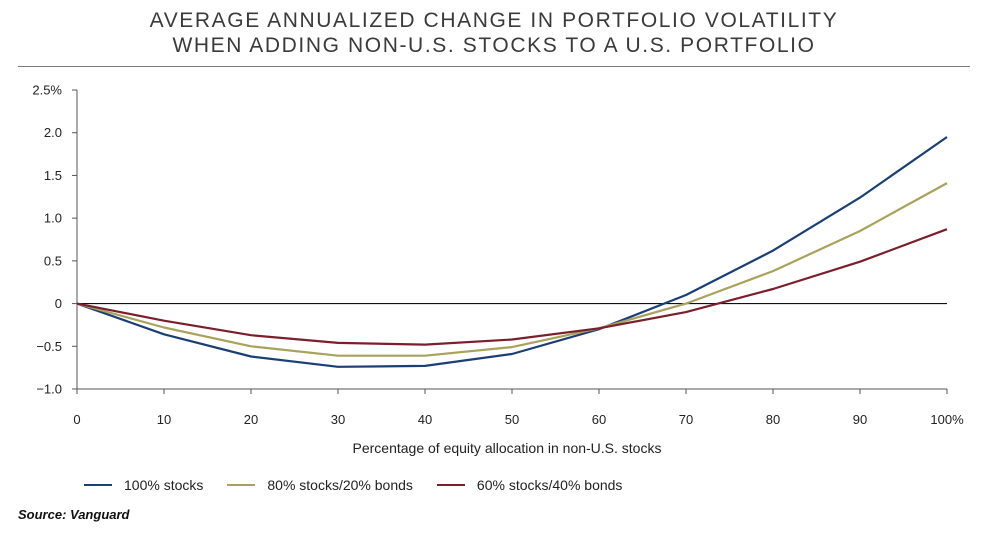 The width and height of the screenshot is (988, 533). I want to click on y-tick-label: 1.5, so click(53, 175).